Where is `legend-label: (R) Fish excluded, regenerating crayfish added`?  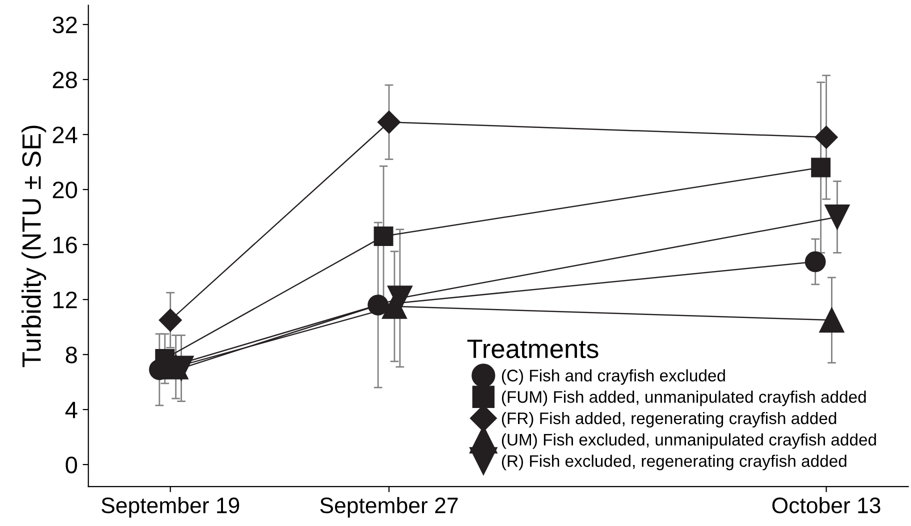
legend-label: (R) Fish excluded, regenerating crayfish added is located at coordinates (674, 462).